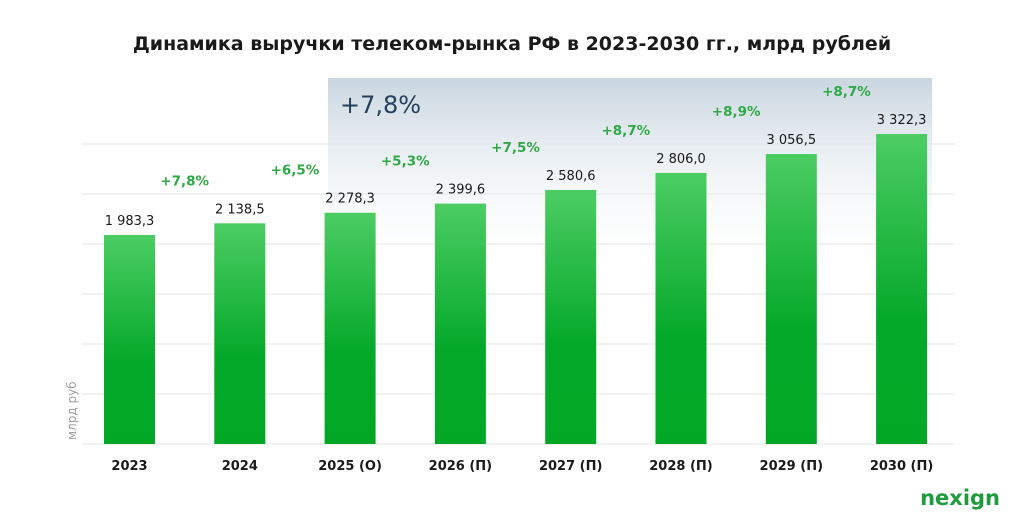  Describe the element at coordinates (902, 289) in the screenshot. I see `bar-2030 (П)` at that location.